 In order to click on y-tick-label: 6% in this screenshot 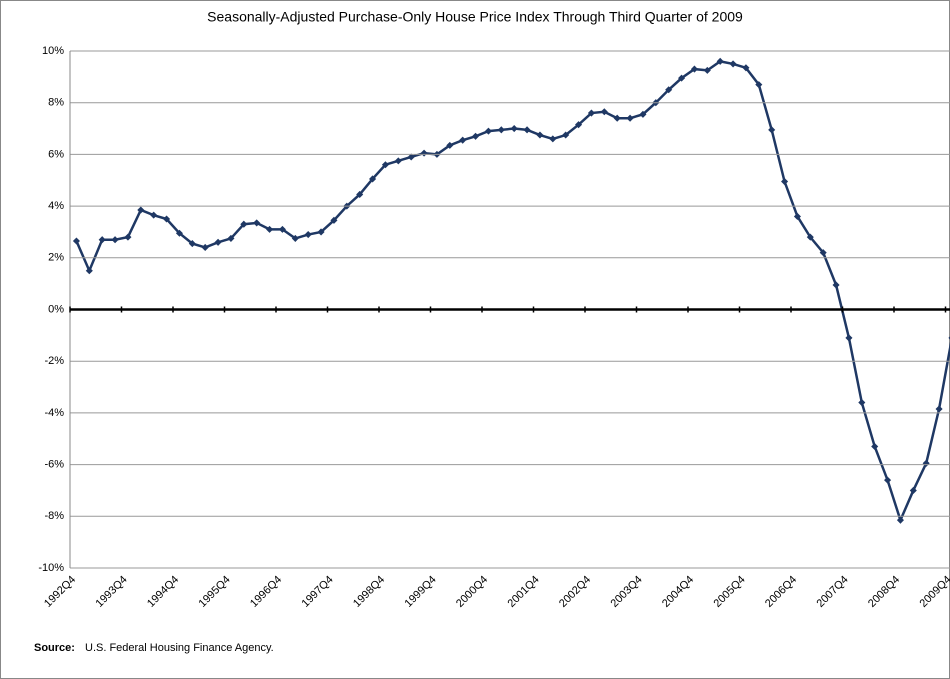, I will do `click(56, 154)`.